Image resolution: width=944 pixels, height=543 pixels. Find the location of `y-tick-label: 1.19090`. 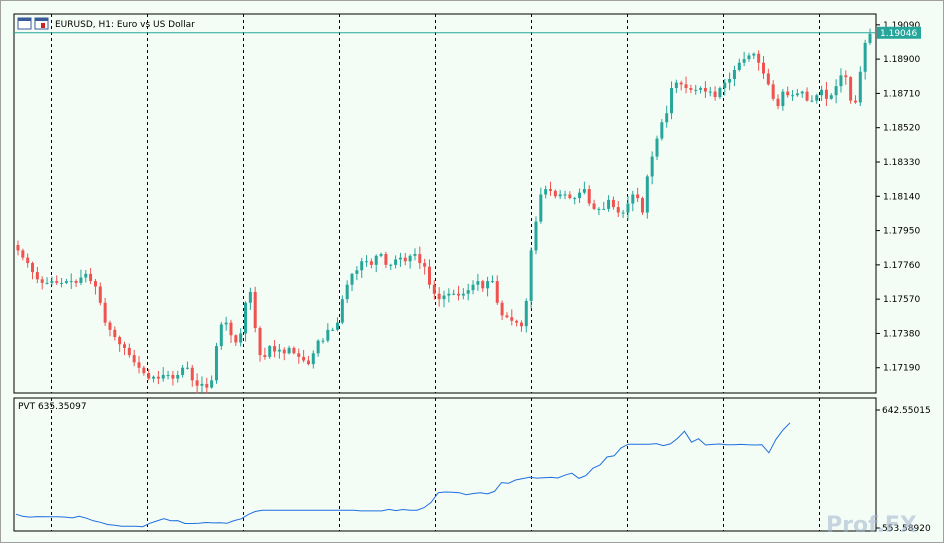

y-tick-label: 1.19090 is located at coordinates (901, 26).